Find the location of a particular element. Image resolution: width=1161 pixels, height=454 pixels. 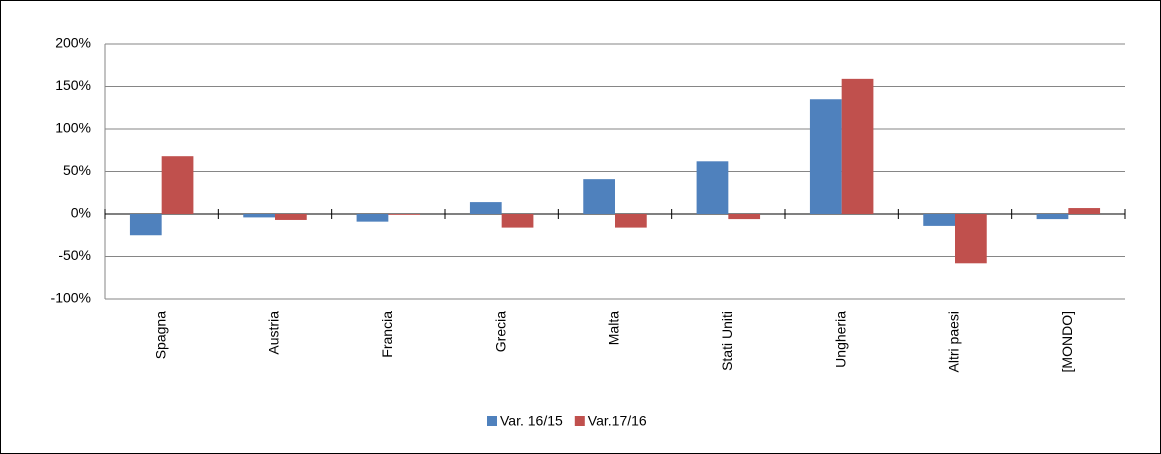

y-tick-label: 150% is located at coordinates (73, 85).